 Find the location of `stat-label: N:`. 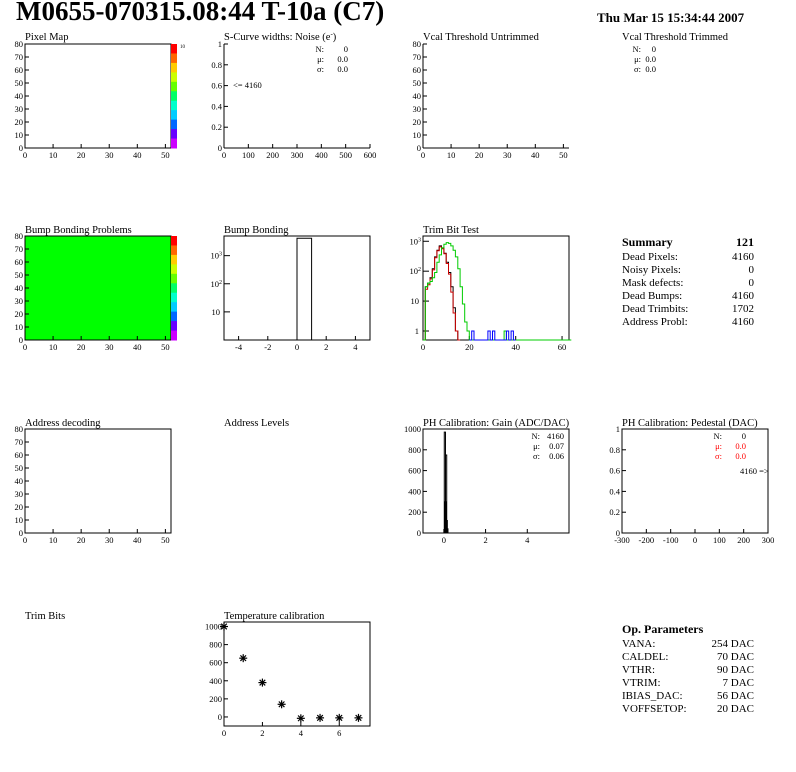

stat-label: N: is located at coordinates (637, 49).